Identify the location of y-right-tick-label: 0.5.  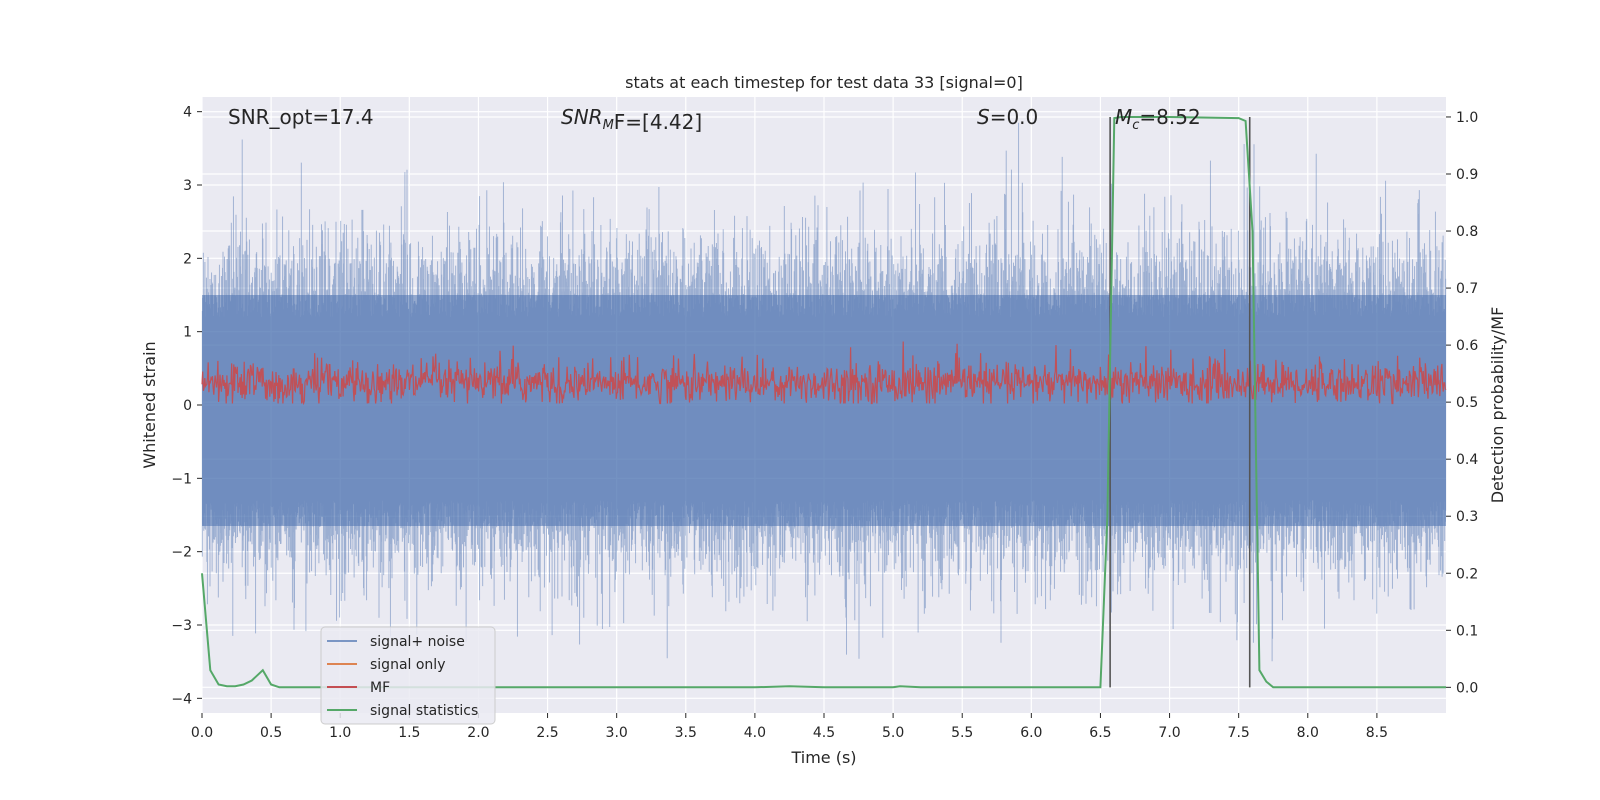
(1467, 403).